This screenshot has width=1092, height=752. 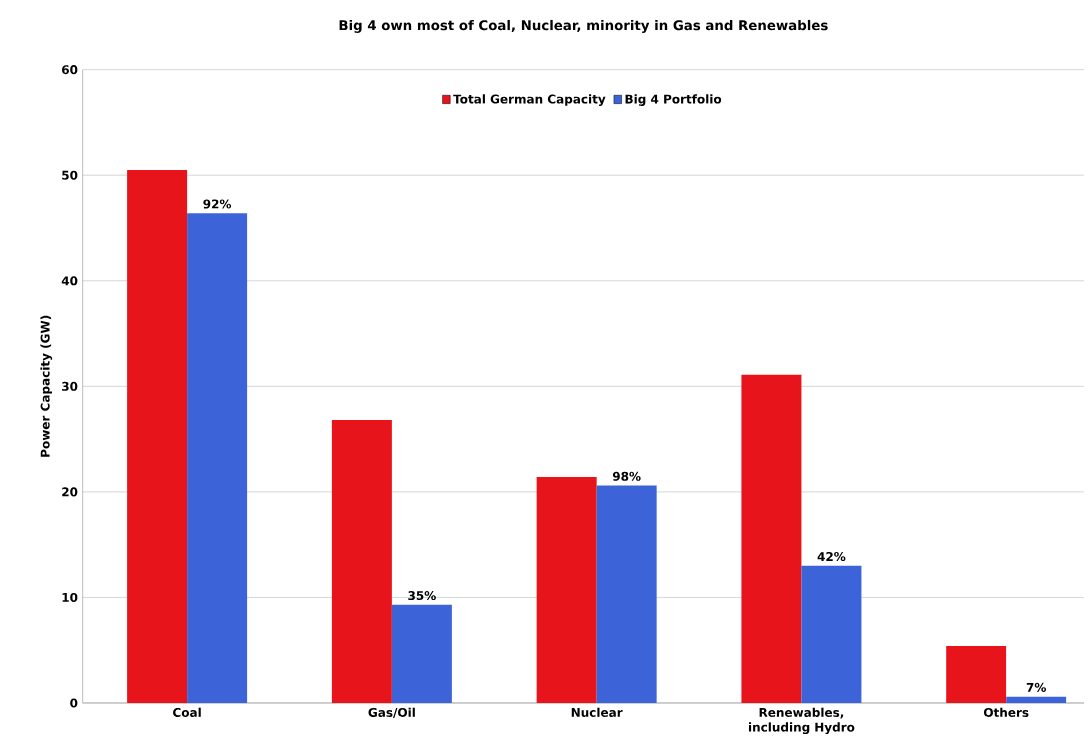 I want to click on y-tick-label: 30, so click(x=70, y=386).